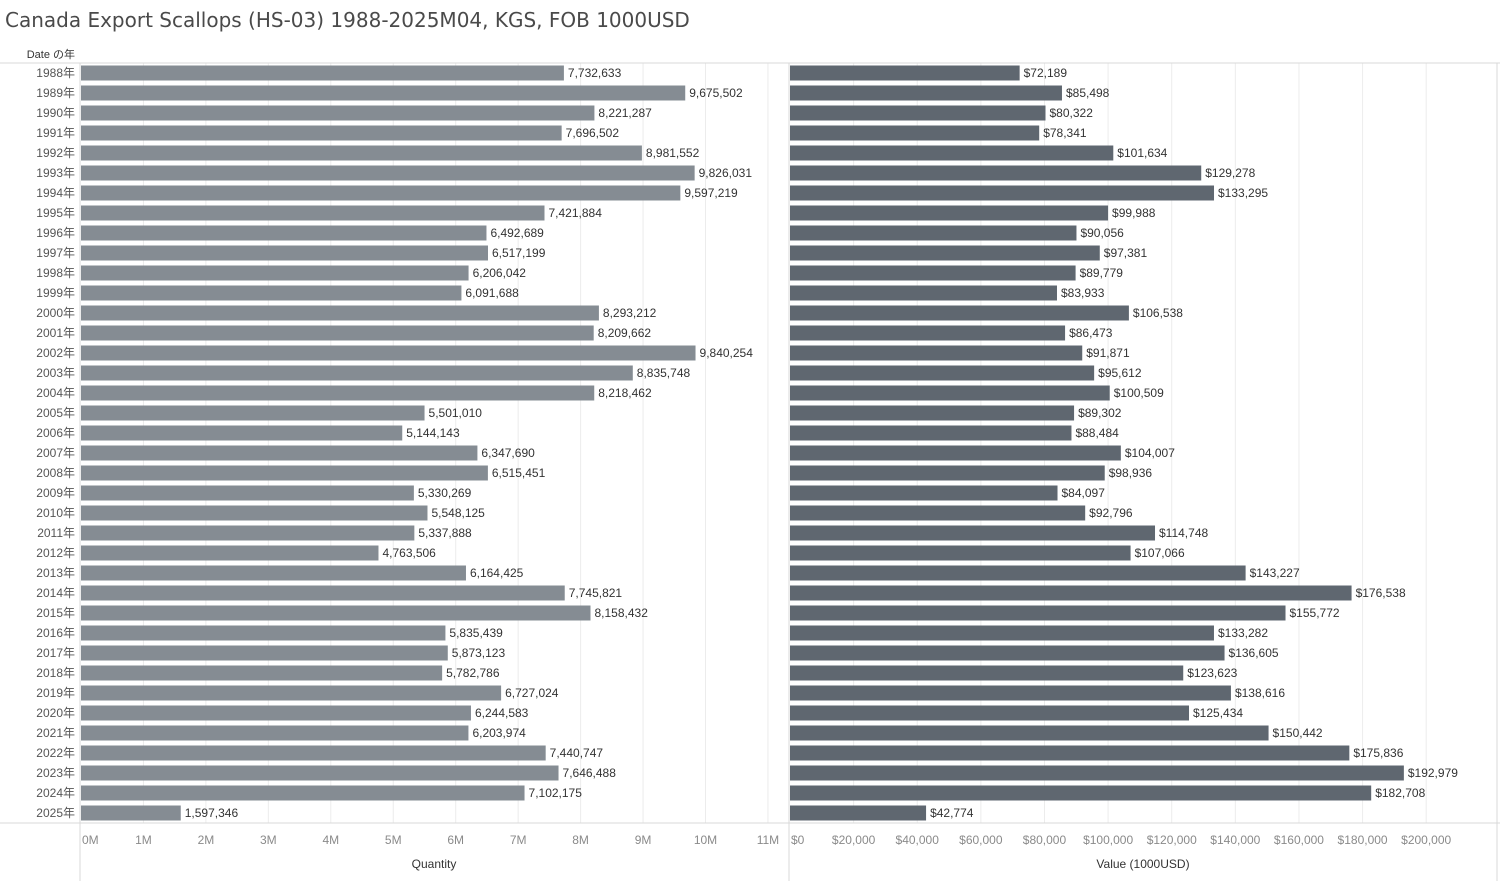 This screenshot has height=881, width=1500. What do you see at coordinates (55, 193) in the screenshot?
I see `category-label: 1994年` at bounding box center [55, 193].